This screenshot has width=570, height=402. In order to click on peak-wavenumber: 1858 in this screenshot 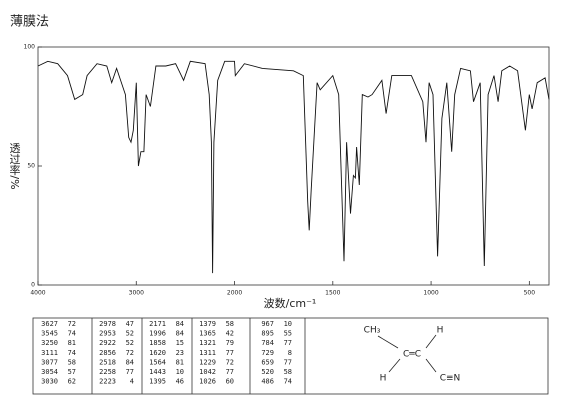, I will do `click(157, 343)`.